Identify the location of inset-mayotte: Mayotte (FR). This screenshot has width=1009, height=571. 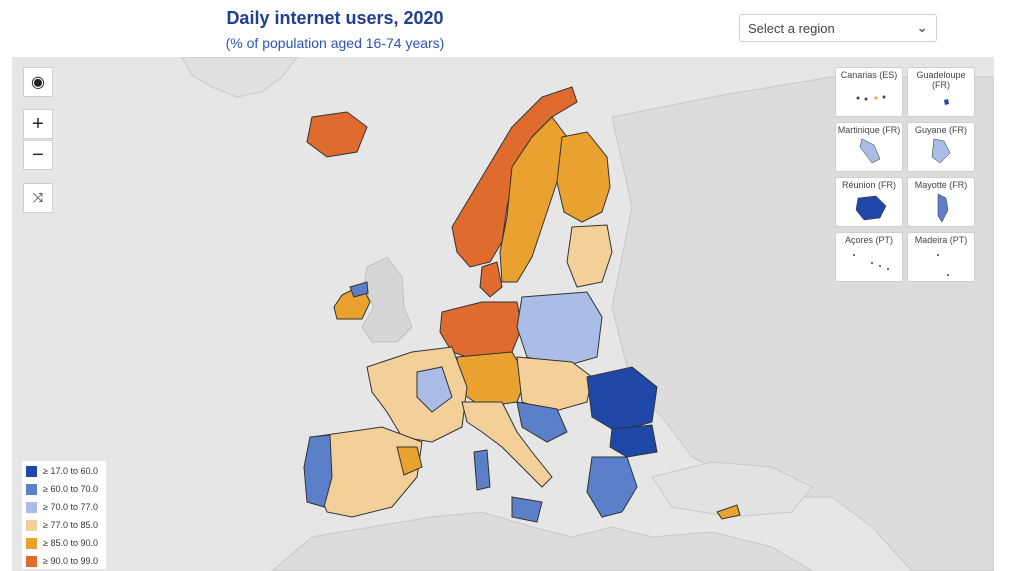
(941, 202).